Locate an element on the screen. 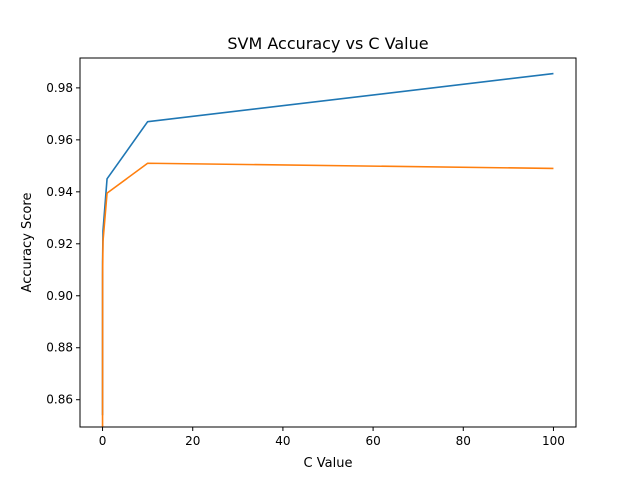  chart-title: SVM Accuracy vs C Value is located at coordinates (327, 43).